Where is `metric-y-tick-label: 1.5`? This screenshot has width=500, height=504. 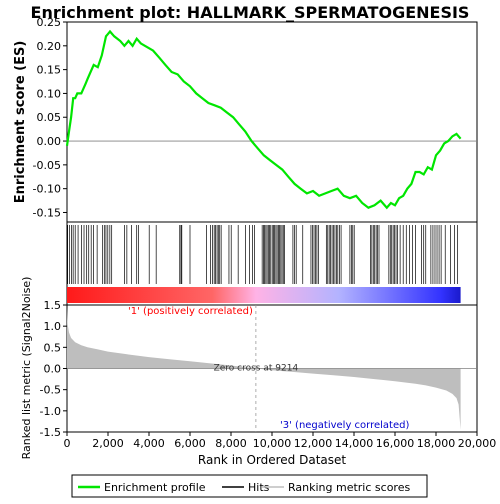
metric-y-tick-label: 1.5 is located at coordinates (53, 305).